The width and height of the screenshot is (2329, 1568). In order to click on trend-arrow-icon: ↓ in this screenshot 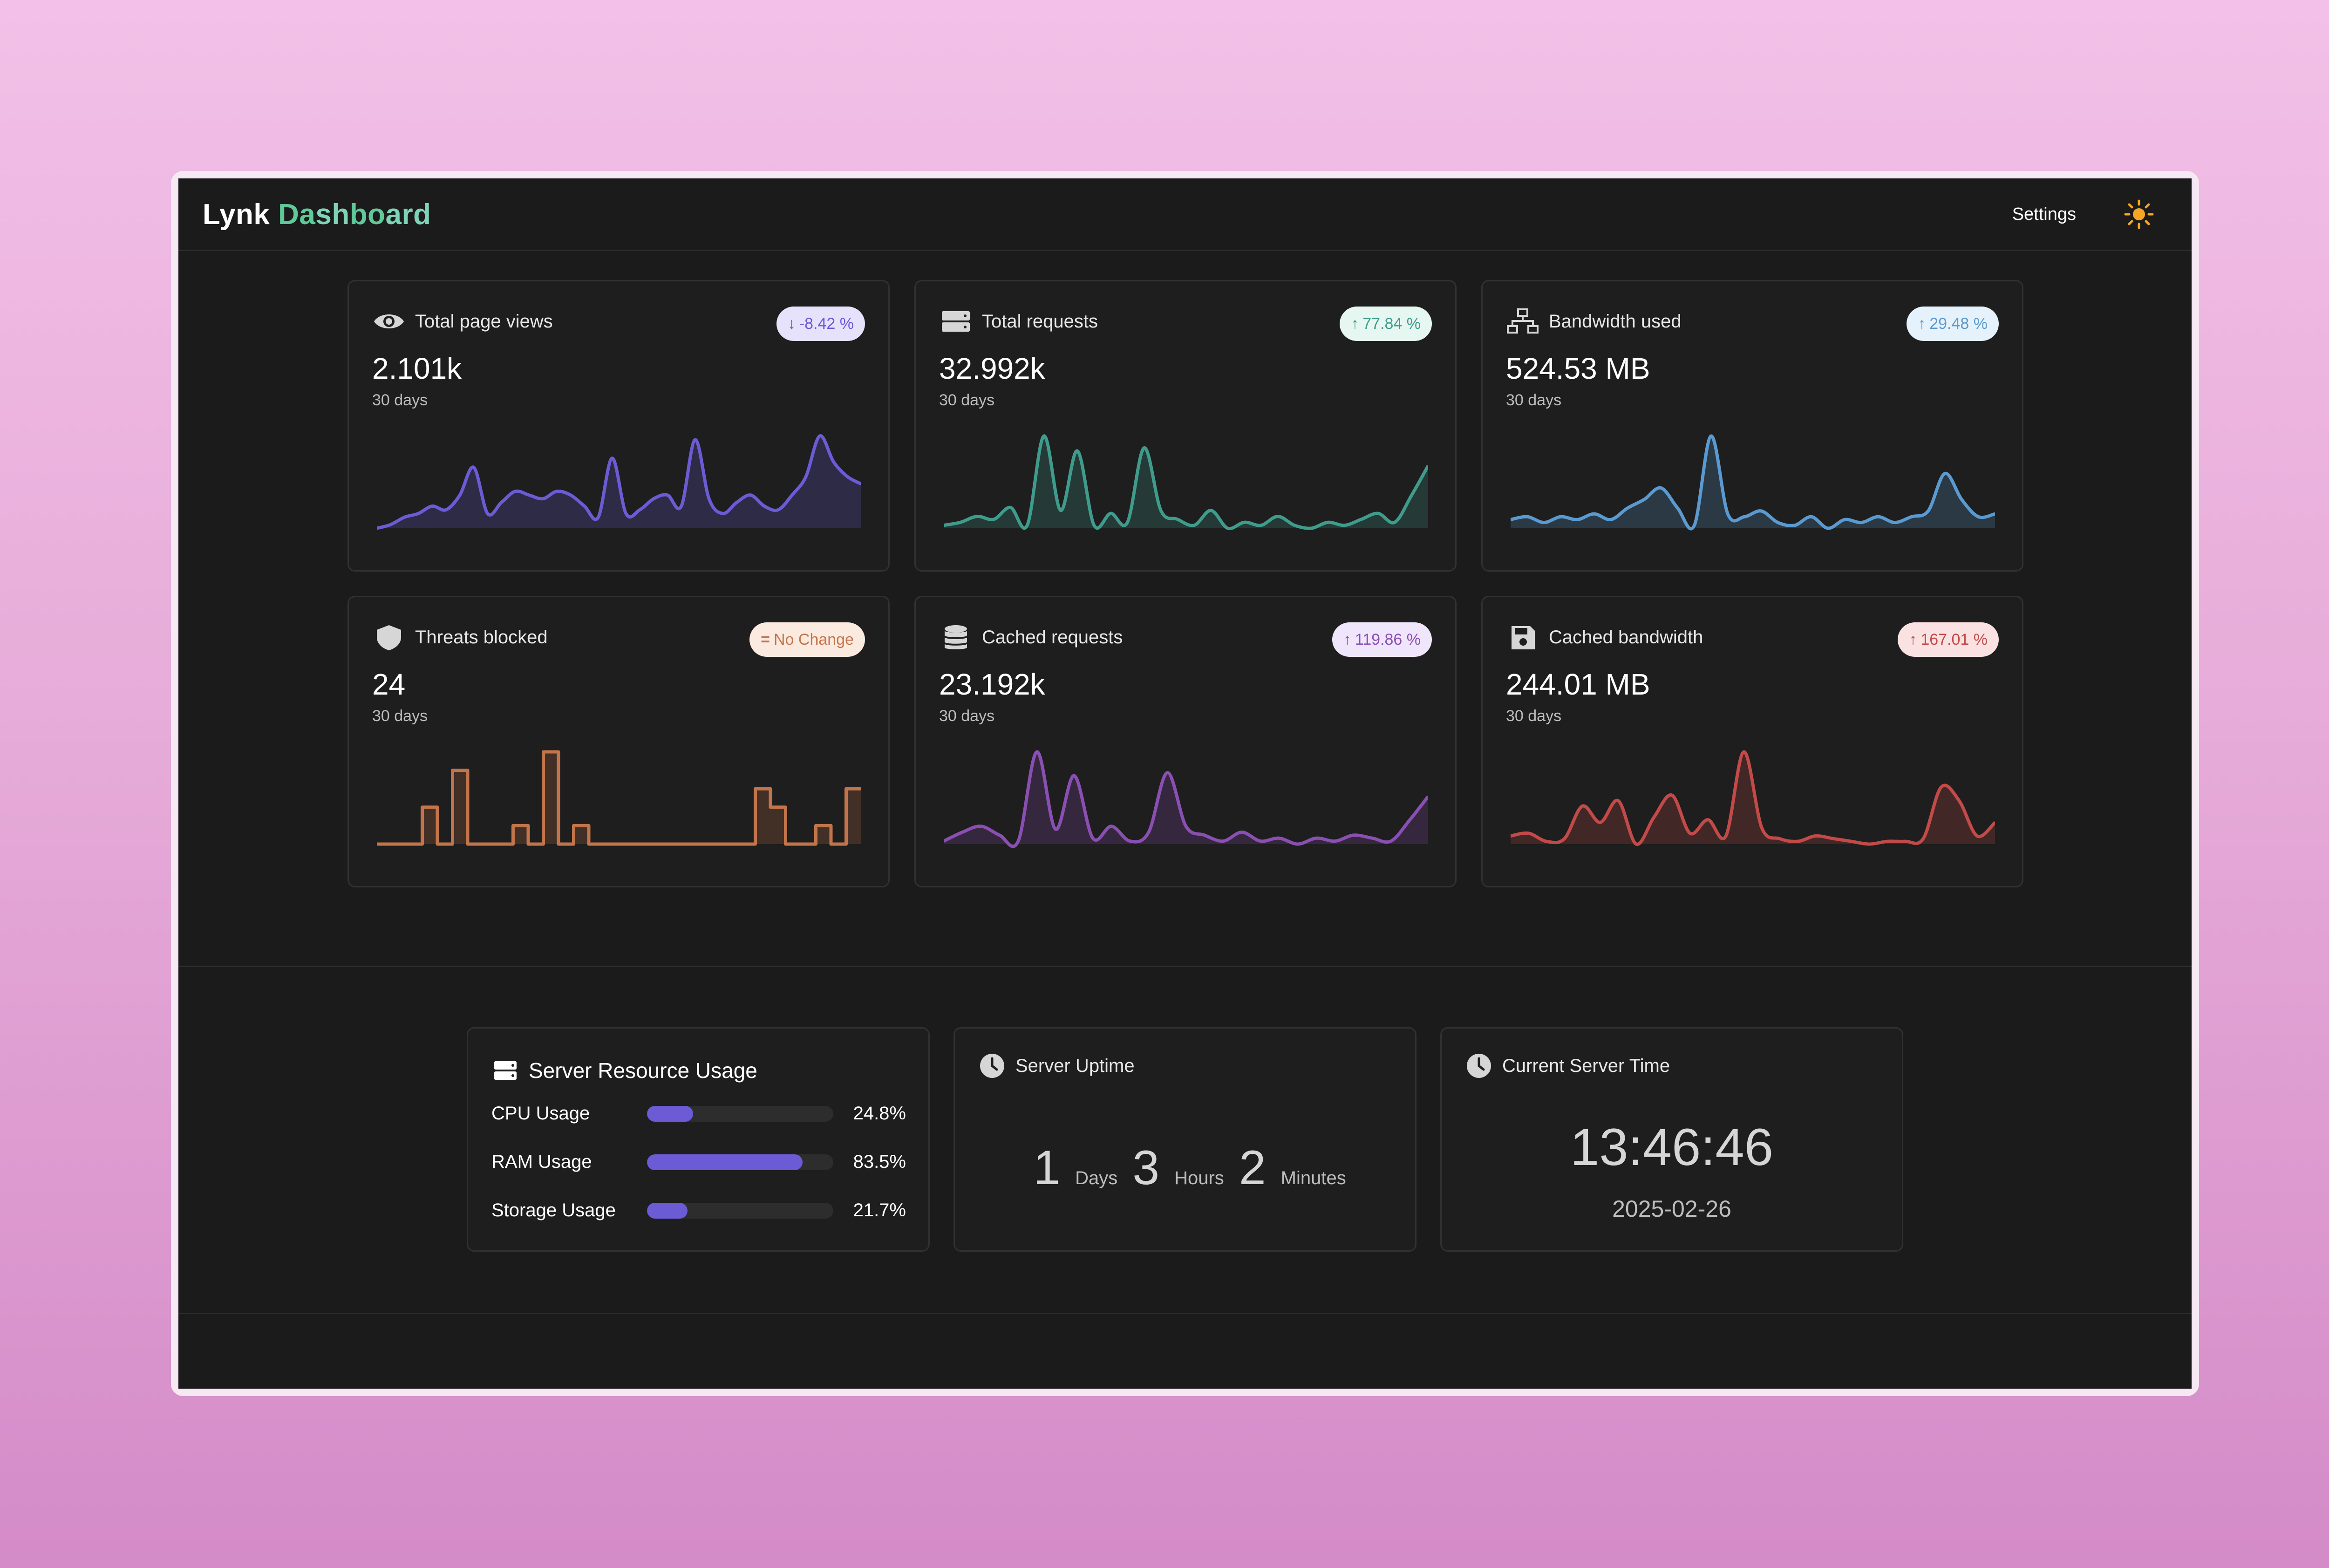, I will do `click(791, 323)`.